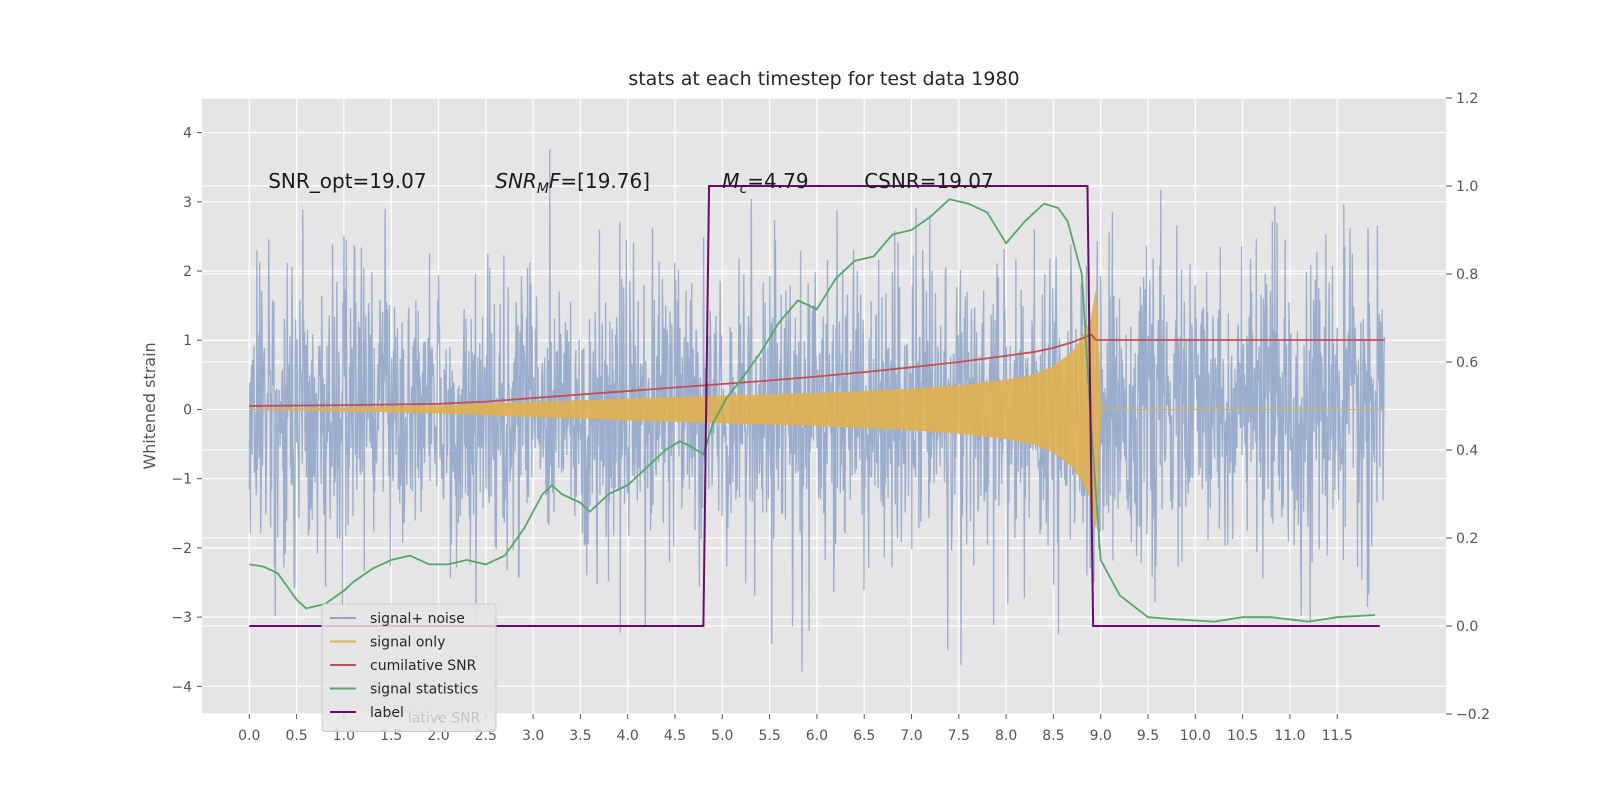 The width and height of the screenshot is (1600, 800). Describe the element at coordinates (911, 736) in the screenshot. I see `x-tick-label: 7.0` at that location.